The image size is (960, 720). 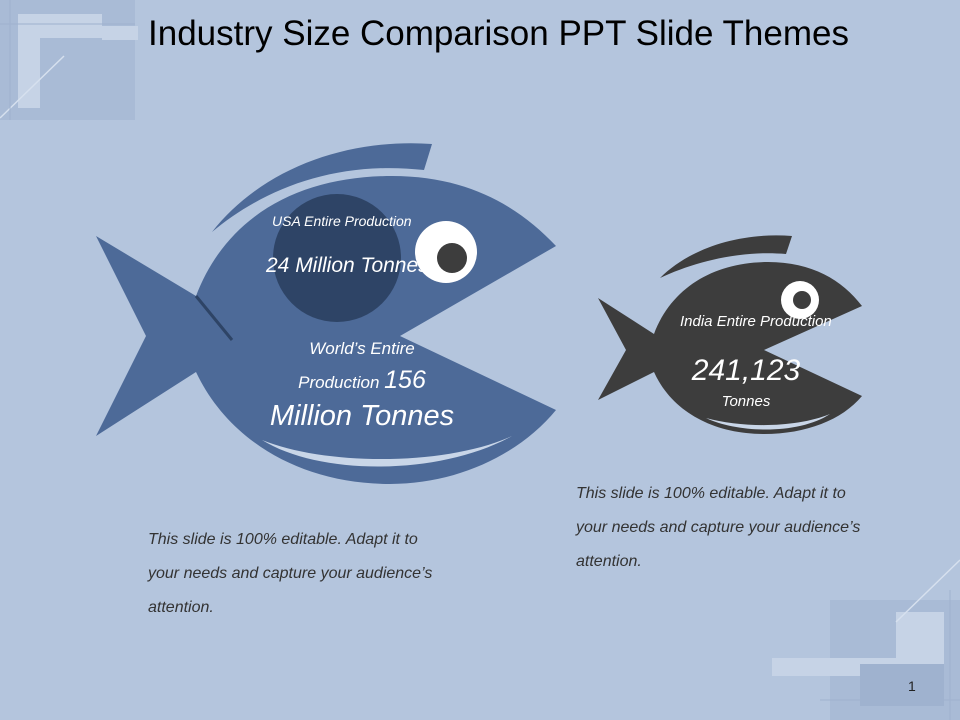 What do you see at coordinates (746, 401) in the screenshot?
I see `india-production-unit: Tonnes` at bounding box center [746, 401].